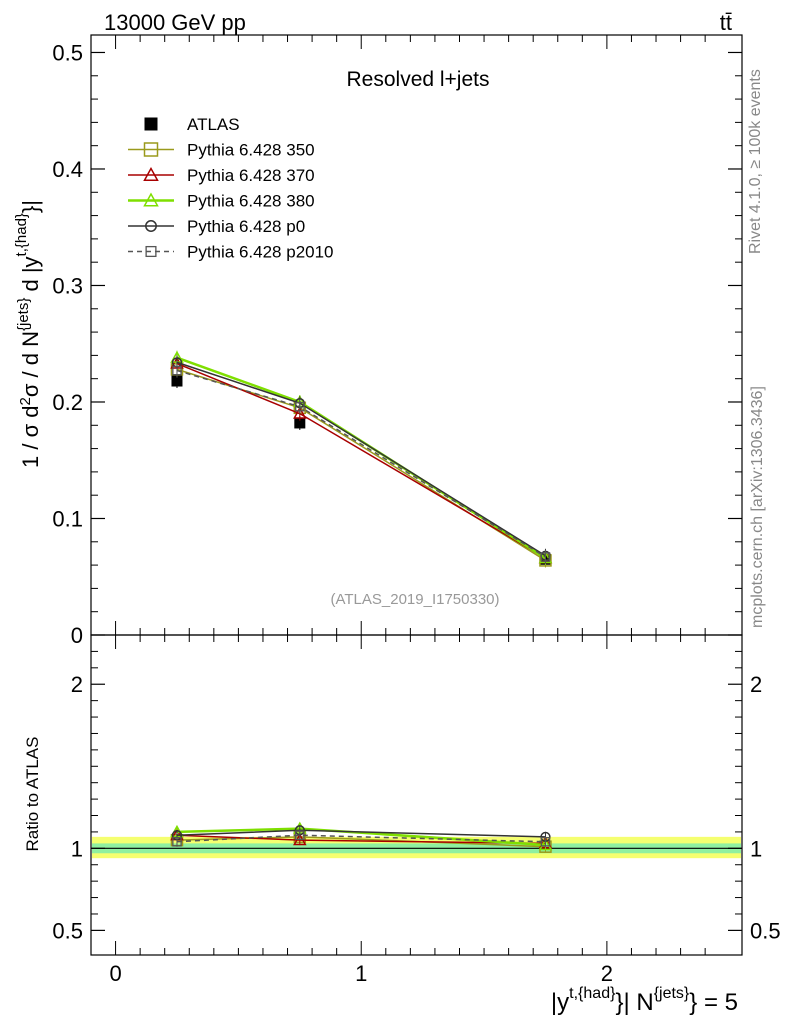 Image resolution: width=786 pixels, height=1024 pixels. Describe the element at coordinates (67, 52) in the screenshot. I see `main-y-tick-label: 0.5` at that location.